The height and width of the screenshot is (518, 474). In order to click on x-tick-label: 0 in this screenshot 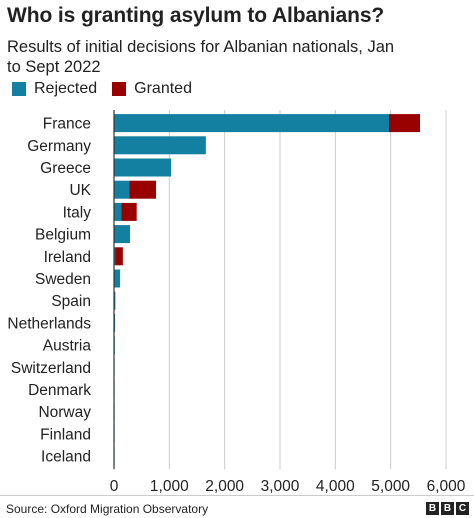, I will do `click(114, 486)`.